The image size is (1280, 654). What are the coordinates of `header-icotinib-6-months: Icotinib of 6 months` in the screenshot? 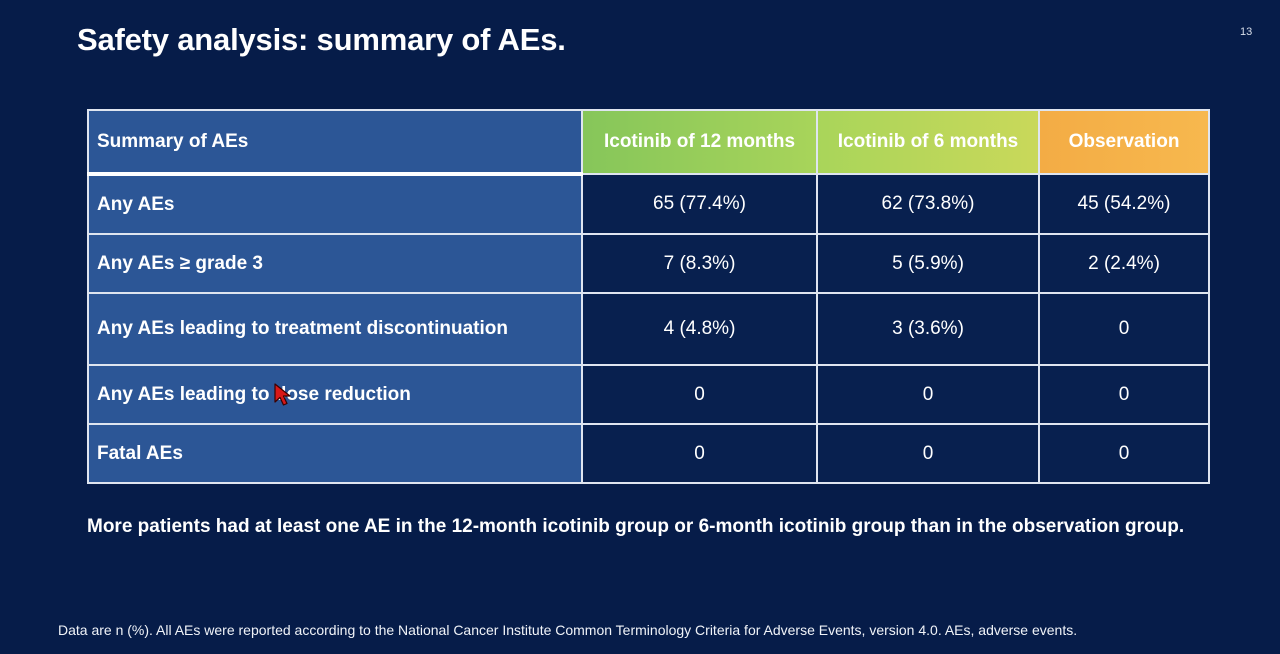 It's located at (928, 142).